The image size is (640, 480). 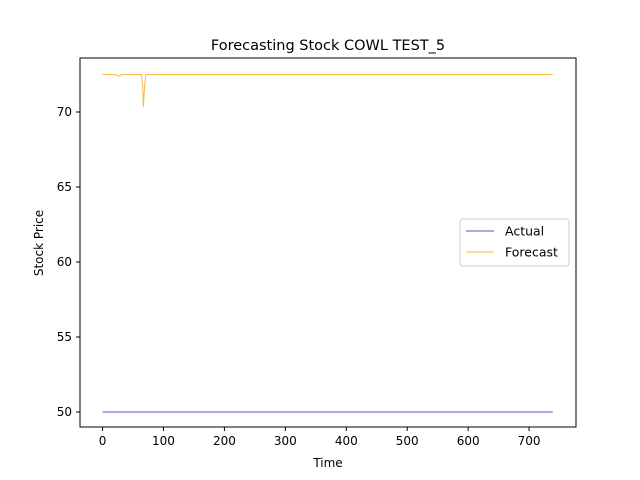 I want to click on x-axis-label: Time, so click(x=327, y=463).